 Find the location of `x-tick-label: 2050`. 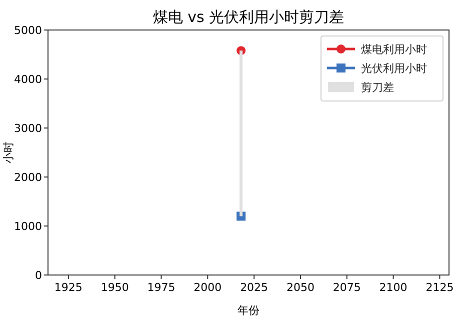

x-tick-label: 2050 is located at coordinates (300, 287).